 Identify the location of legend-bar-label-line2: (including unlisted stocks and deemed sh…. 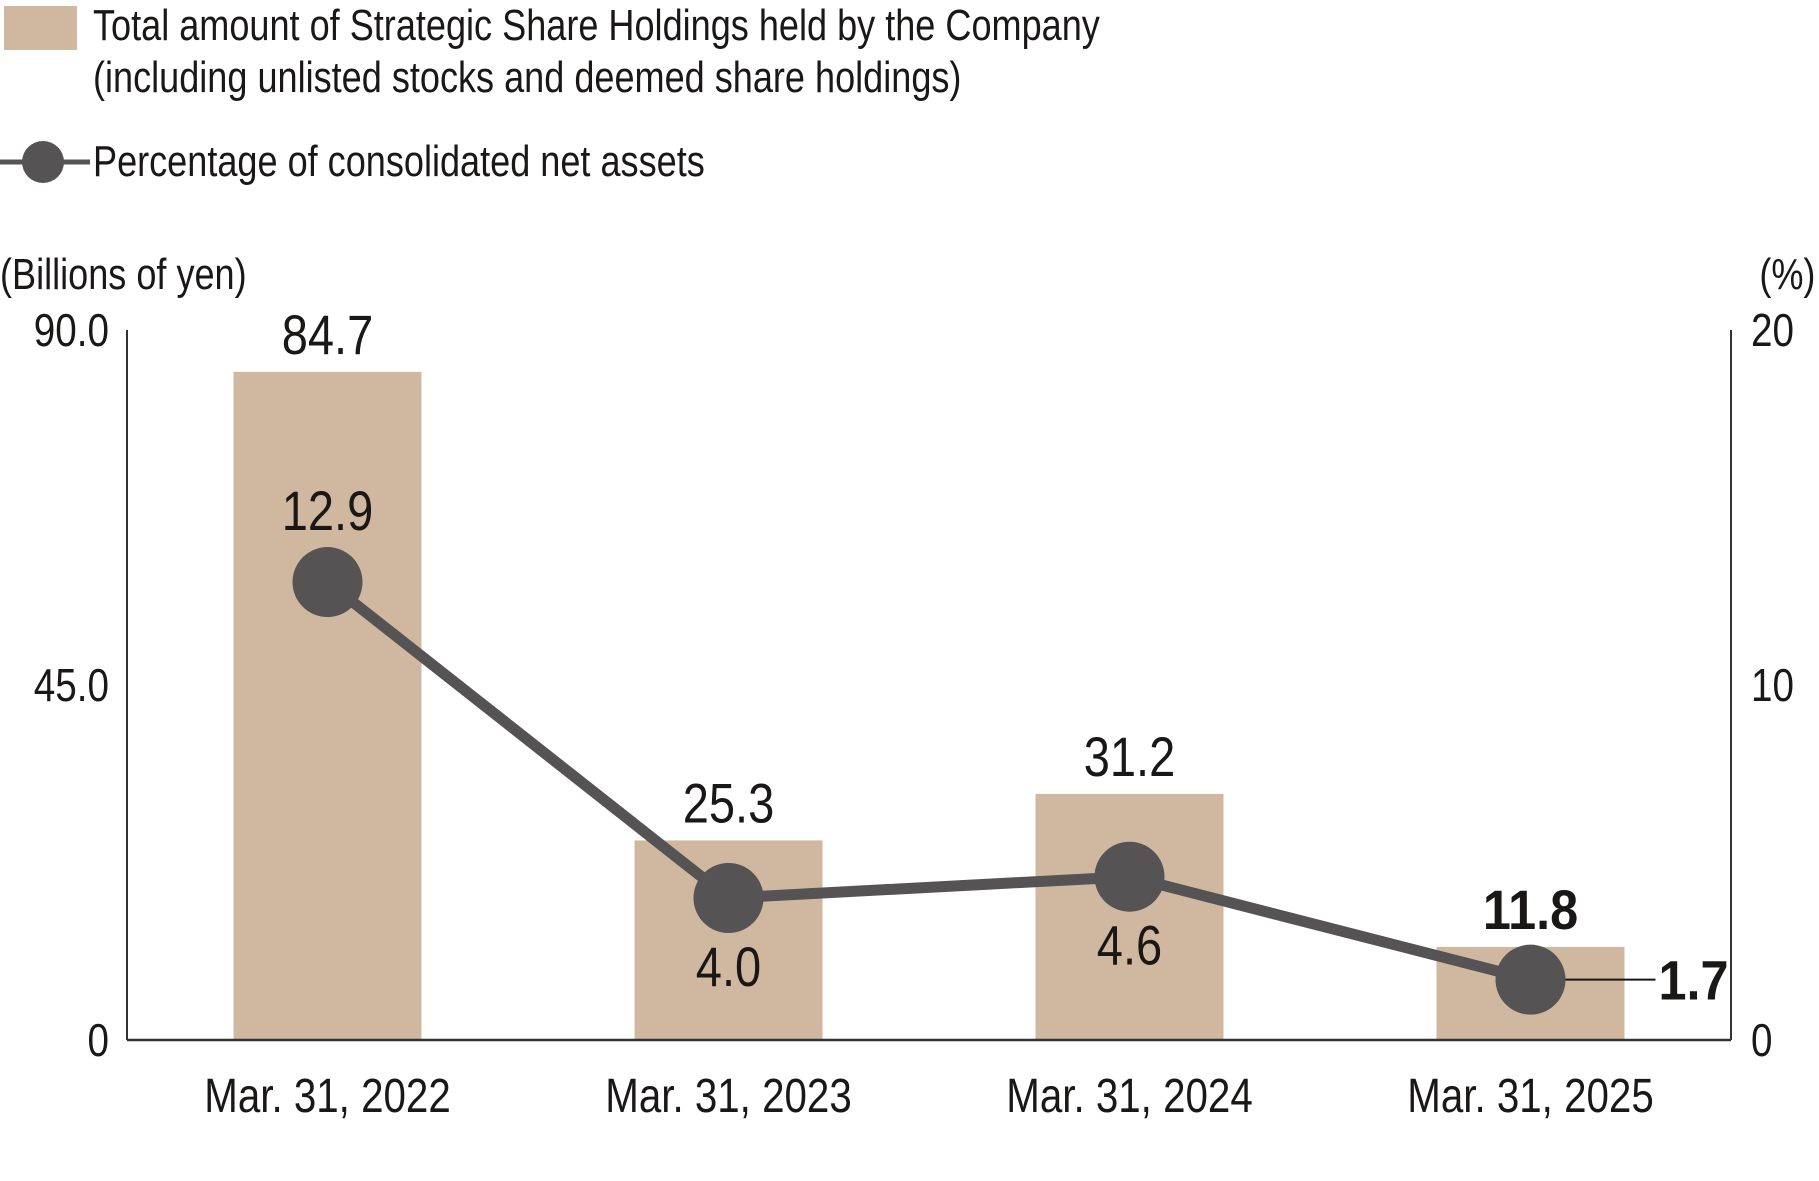
(527, 77).